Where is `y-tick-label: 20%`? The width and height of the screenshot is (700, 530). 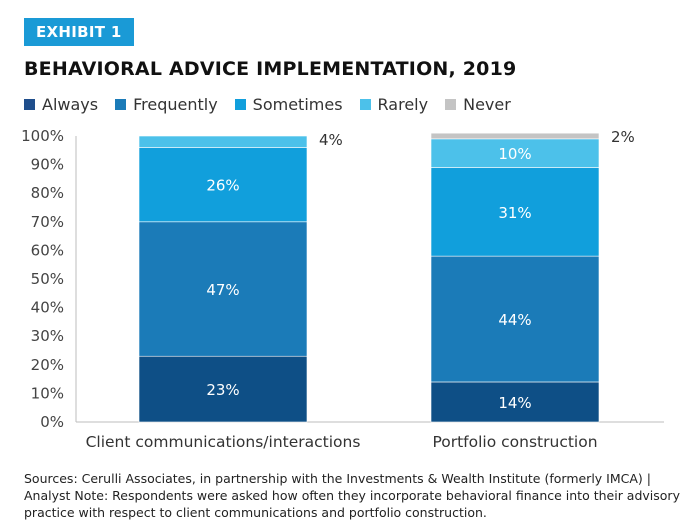 y-tick-label: 20% is located at coordinates (47, 365).